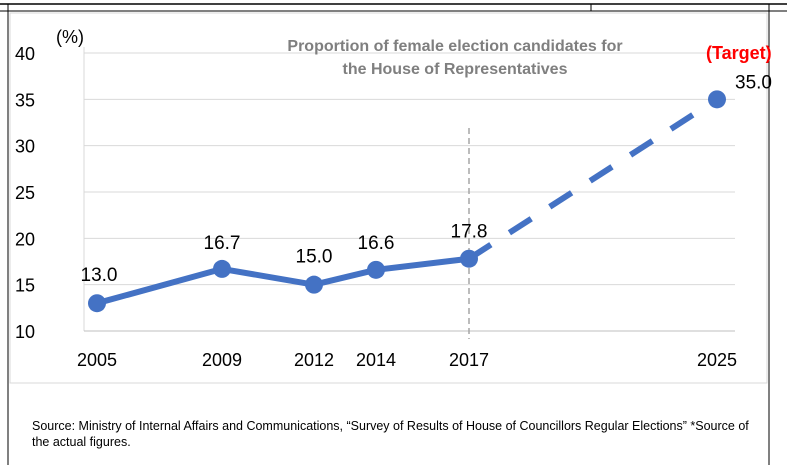  I want to click on y-tick-label: 20, so click(25, 239).